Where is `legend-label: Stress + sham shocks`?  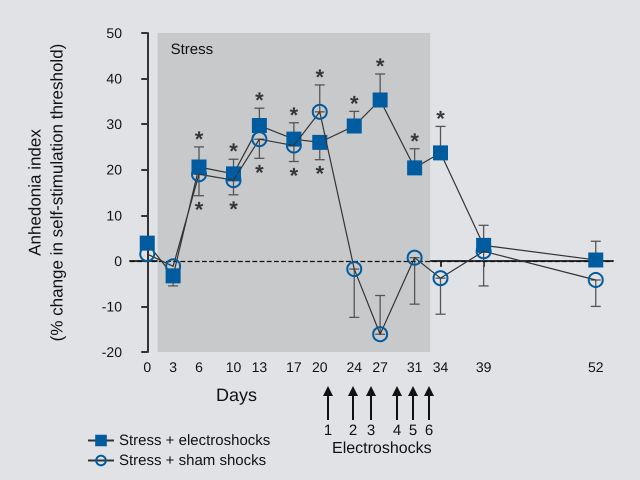 legend-label: Stress + sham shocks is located at coordinates (192, 460).